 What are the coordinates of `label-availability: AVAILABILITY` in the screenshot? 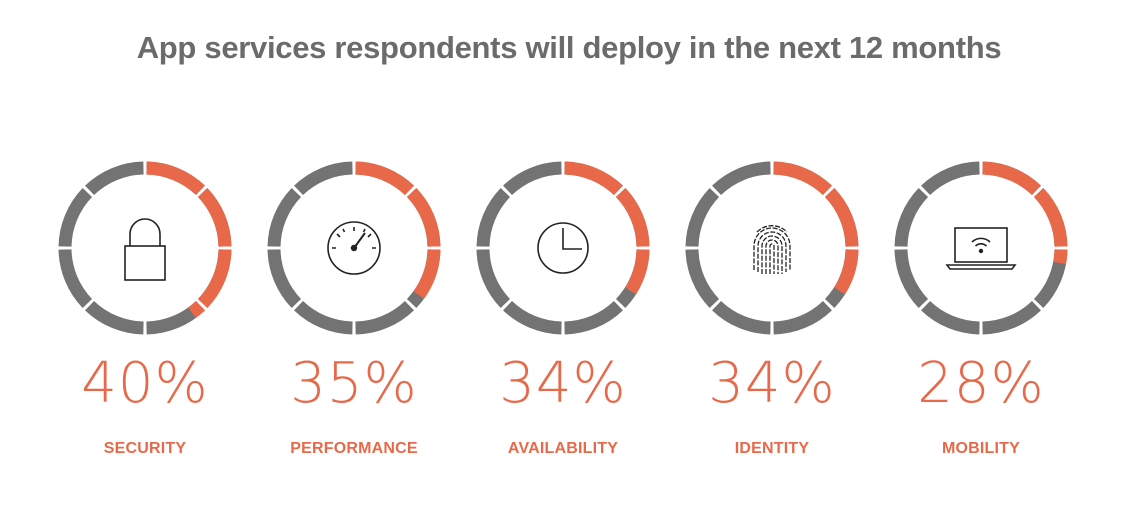 It's located at (563, 448).